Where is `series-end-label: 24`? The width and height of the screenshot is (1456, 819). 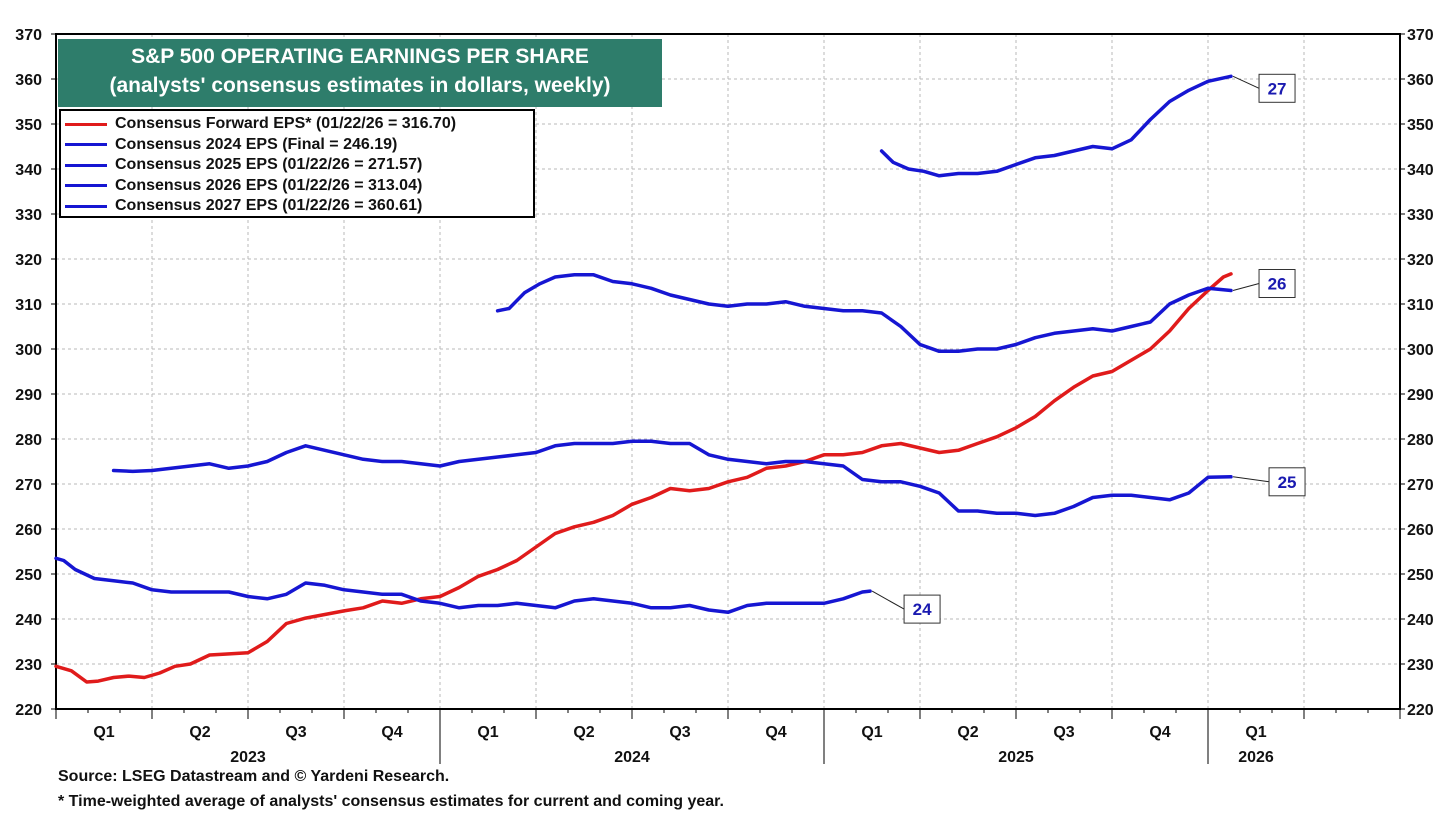 series-end-label: 24 is located at coordinates (922, 609).